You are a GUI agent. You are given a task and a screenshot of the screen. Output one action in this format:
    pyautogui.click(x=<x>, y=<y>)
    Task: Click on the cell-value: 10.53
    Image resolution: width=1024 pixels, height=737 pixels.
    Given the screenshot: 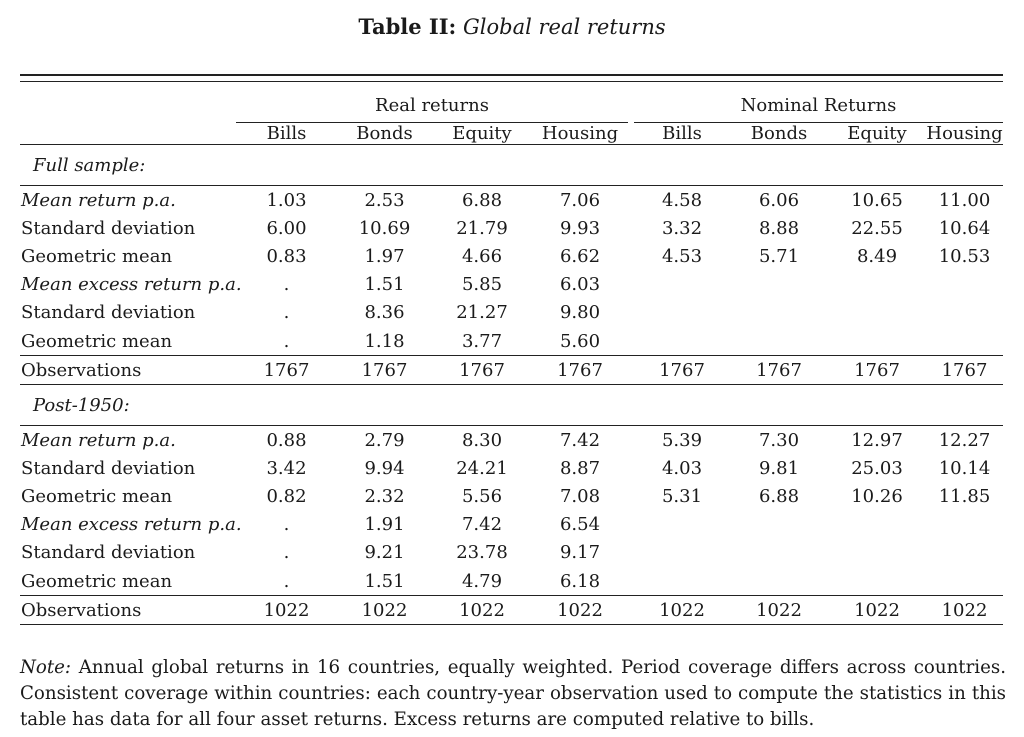 What is the action you would take?
    pyautogui.click(x=964, y=256)
    